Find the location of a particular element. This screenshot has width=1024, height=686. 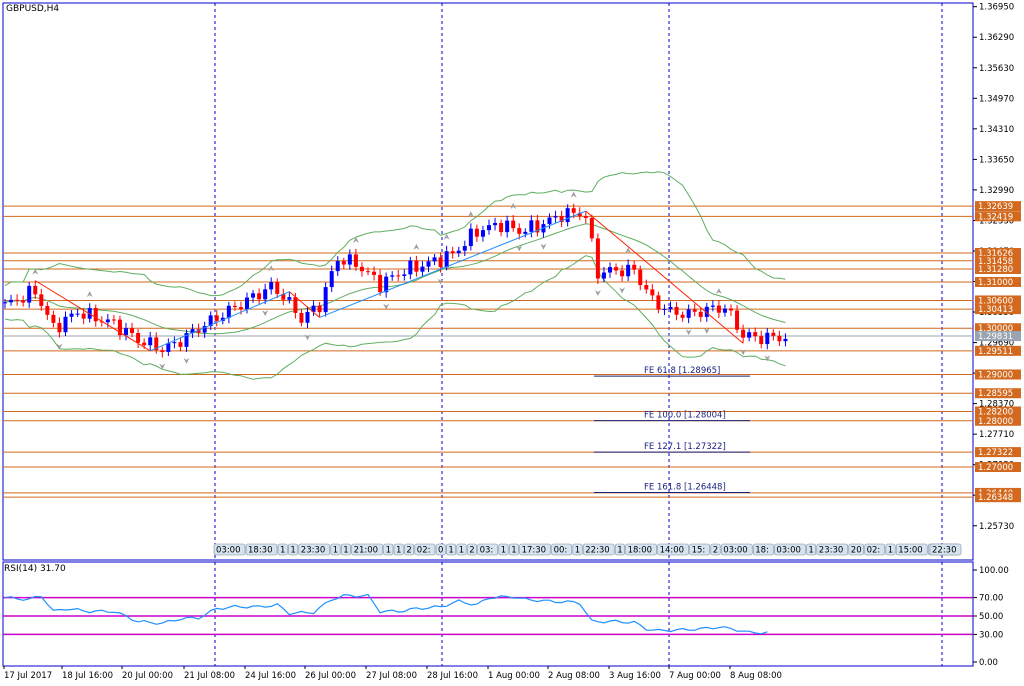

price-tick-label: 1.36950 is located at coordinates (996, 8).